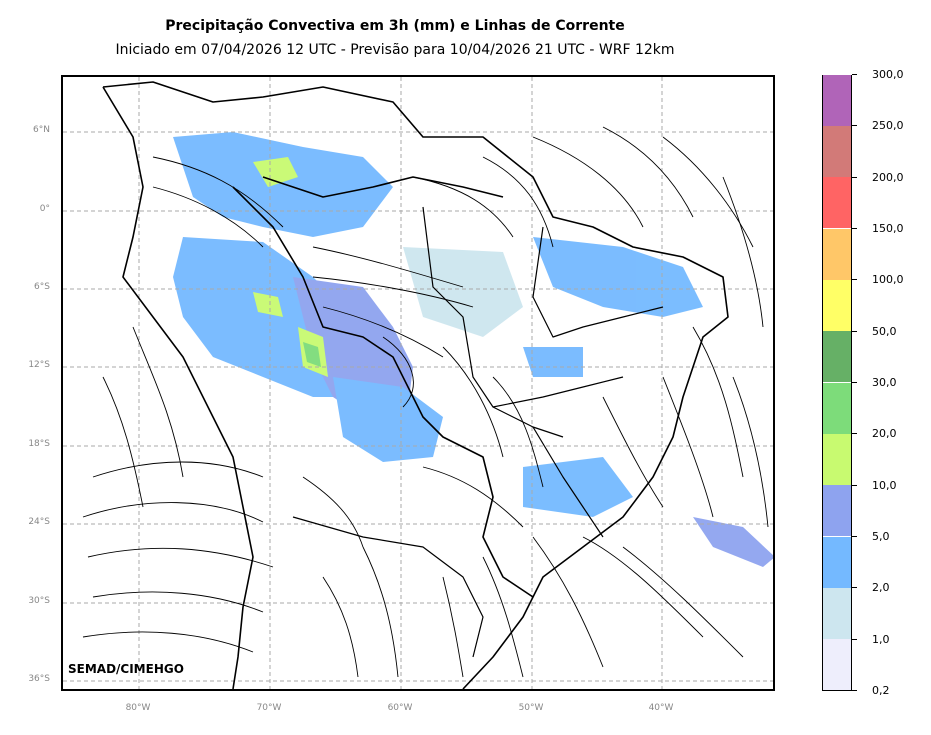  What do you see at coordinates (126, 669) in the screenshot?
I see `credit-label: SEMAD/CIMEHGO` at bounding box center [126, 669].